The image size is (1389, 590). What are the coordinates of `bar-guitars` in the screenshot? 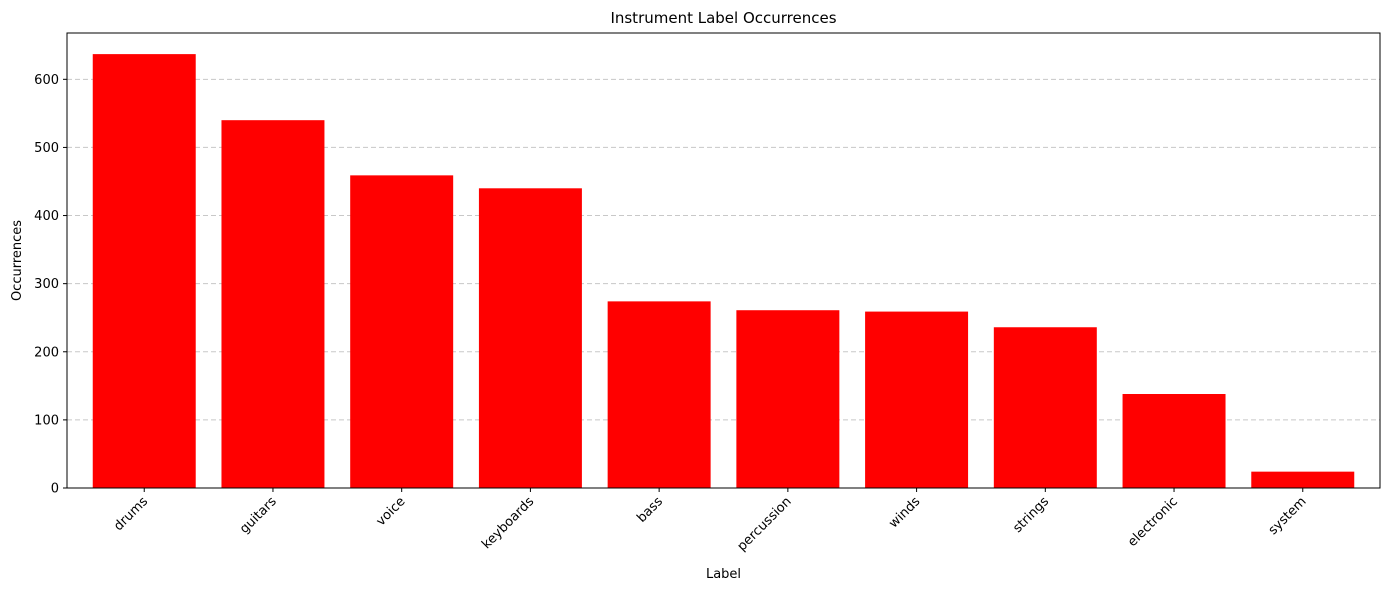 It's located at (273, 304).